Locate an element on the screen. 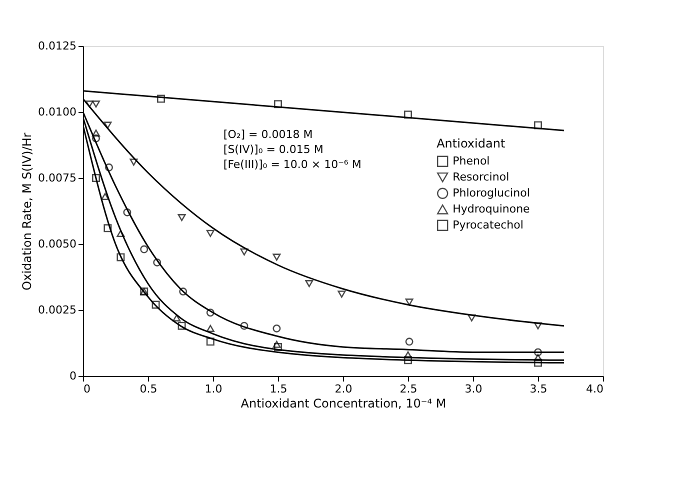 Image resolution: width=681 pixels, height=497 pixels. legend-label: Pyrocatechol is located at coordinates (488, 225).